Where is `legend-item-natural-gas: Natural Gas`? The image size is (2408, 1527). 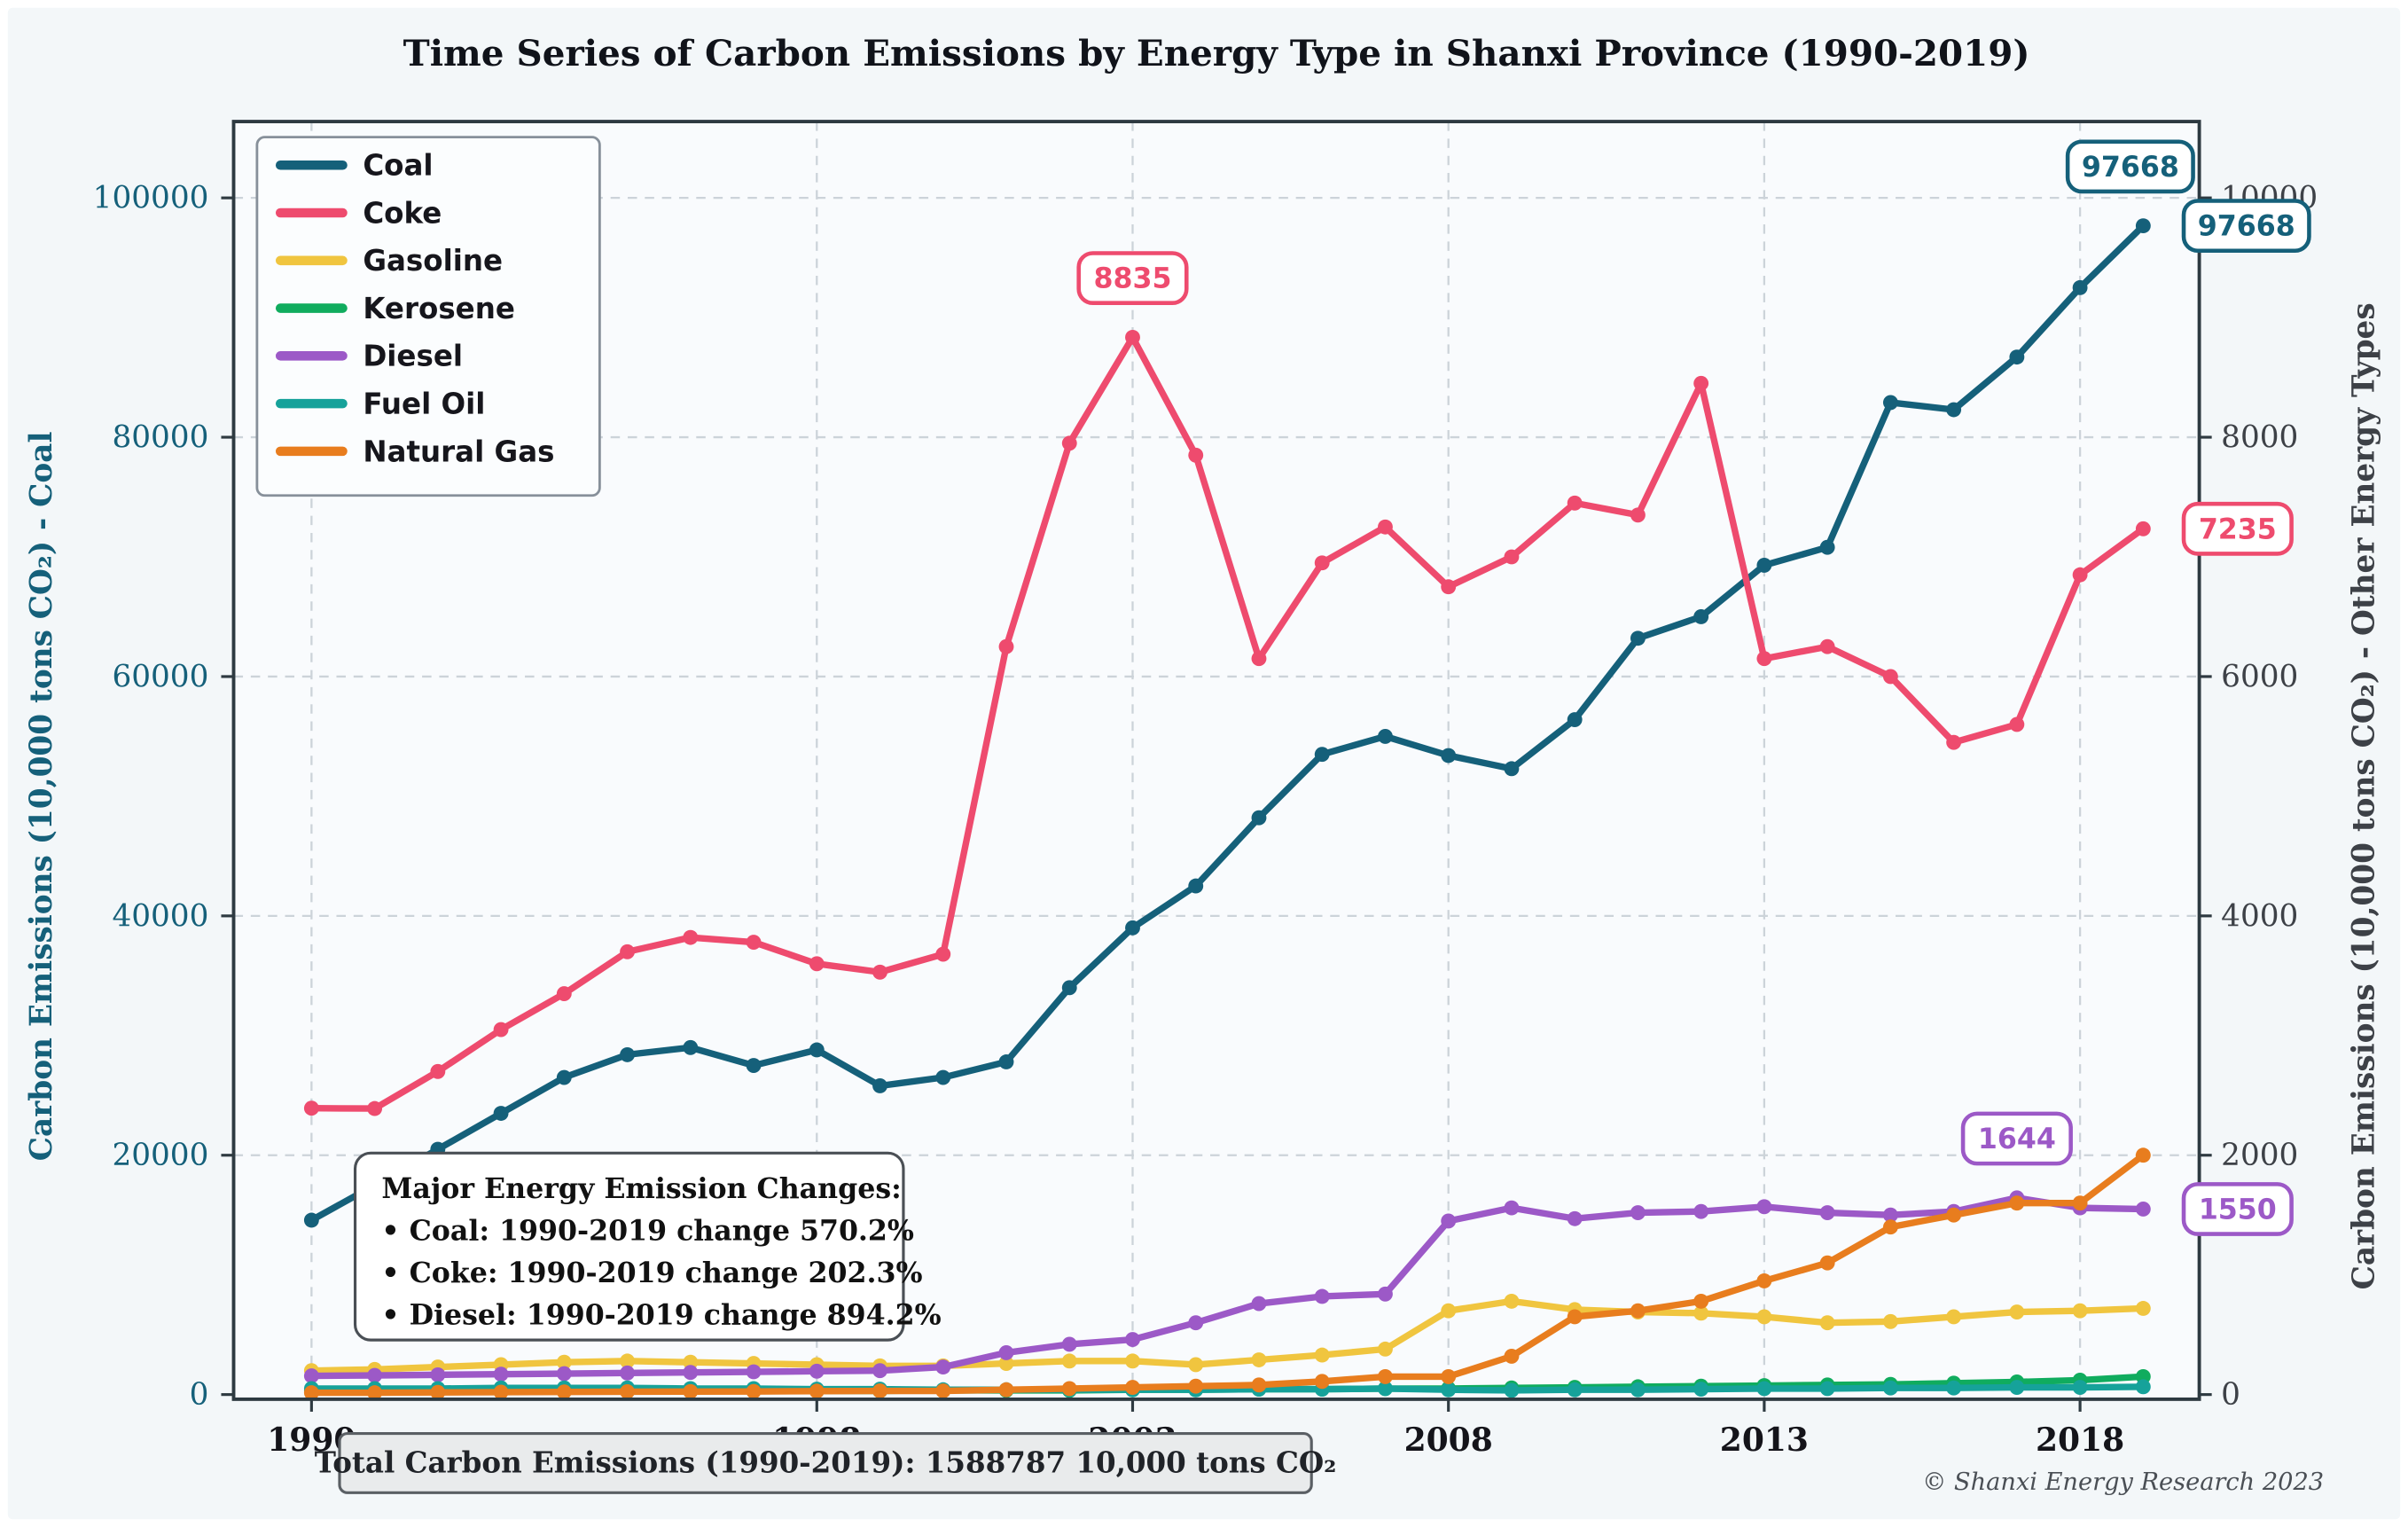 legend-item-natural-gas: Natural Gas is located at coordinates (414, 451).